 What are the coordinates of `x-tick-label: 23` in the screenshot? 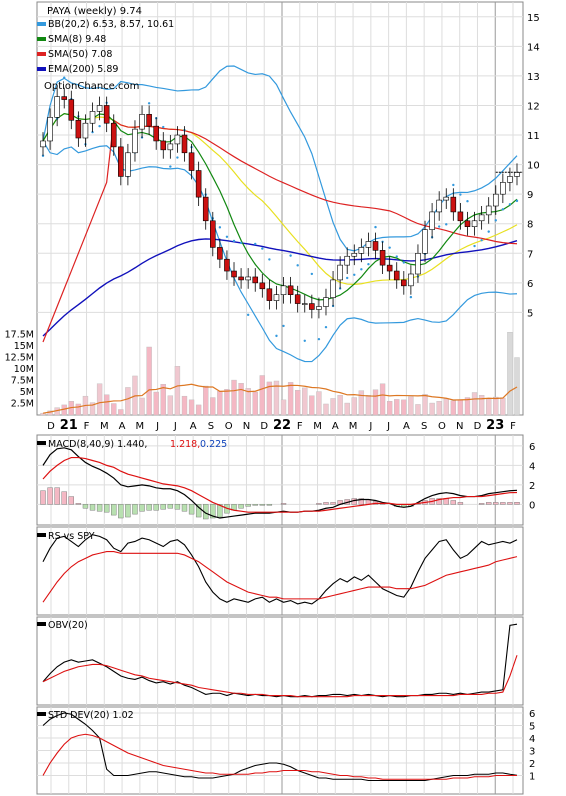 It's located at (495, 425).